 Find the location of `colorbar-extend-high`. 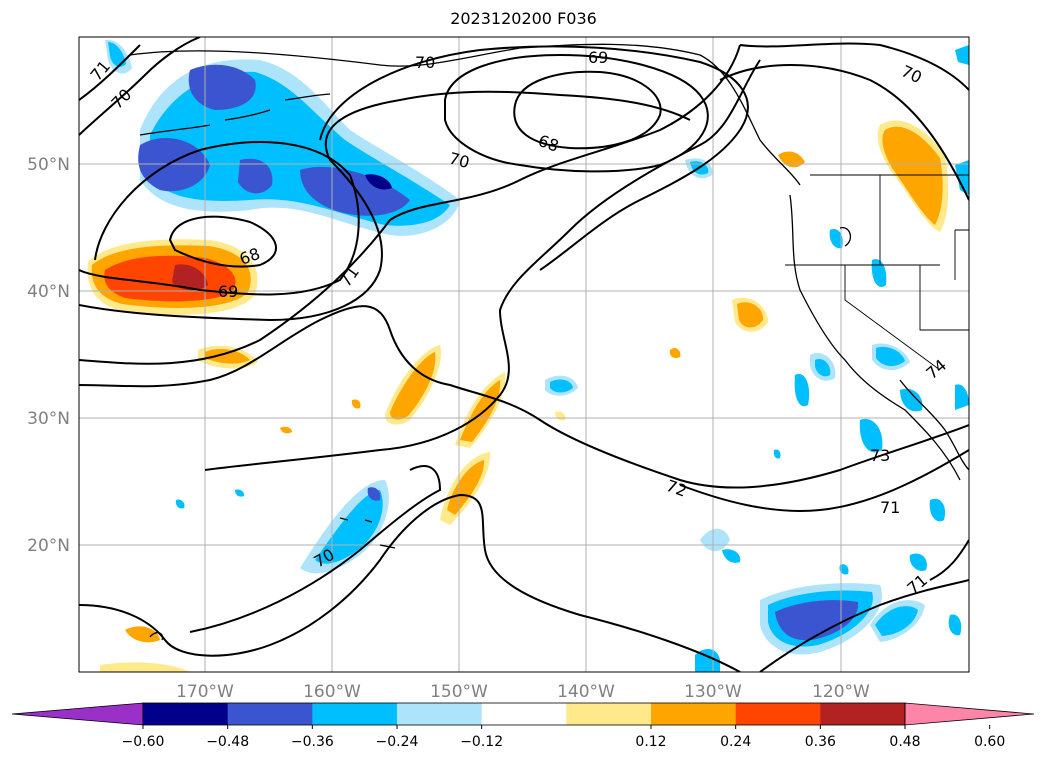

colorbar-extend-high is located at coordinates (969, 714).